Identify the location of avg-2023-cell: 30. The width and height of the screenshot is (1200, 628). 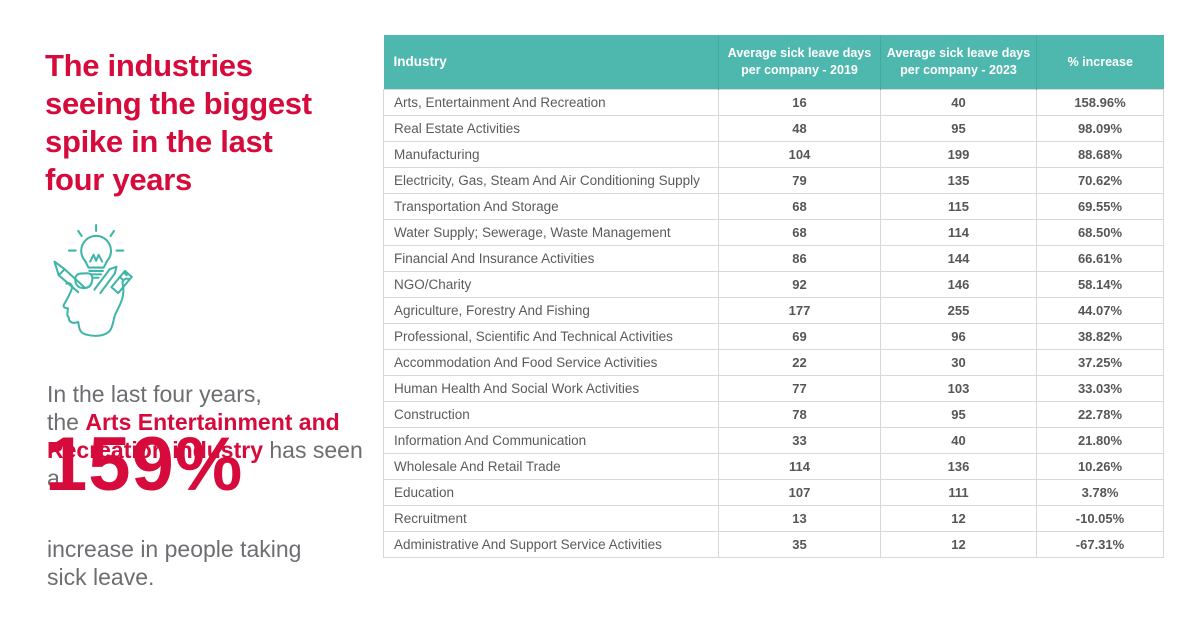
(958, 362).